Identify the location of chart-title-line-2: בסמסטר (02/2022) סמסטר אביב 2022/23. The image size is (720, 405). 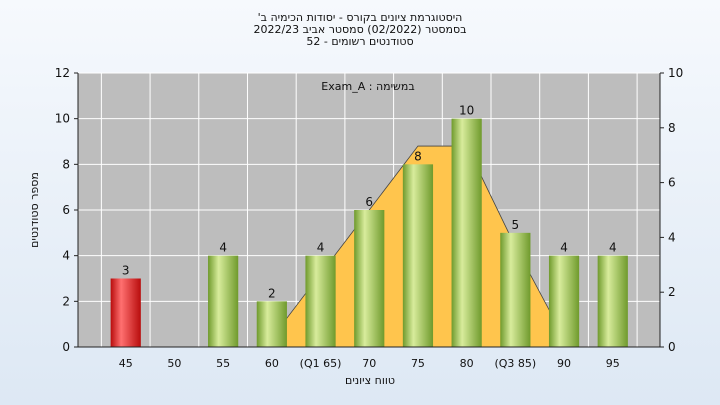
(360, 29).